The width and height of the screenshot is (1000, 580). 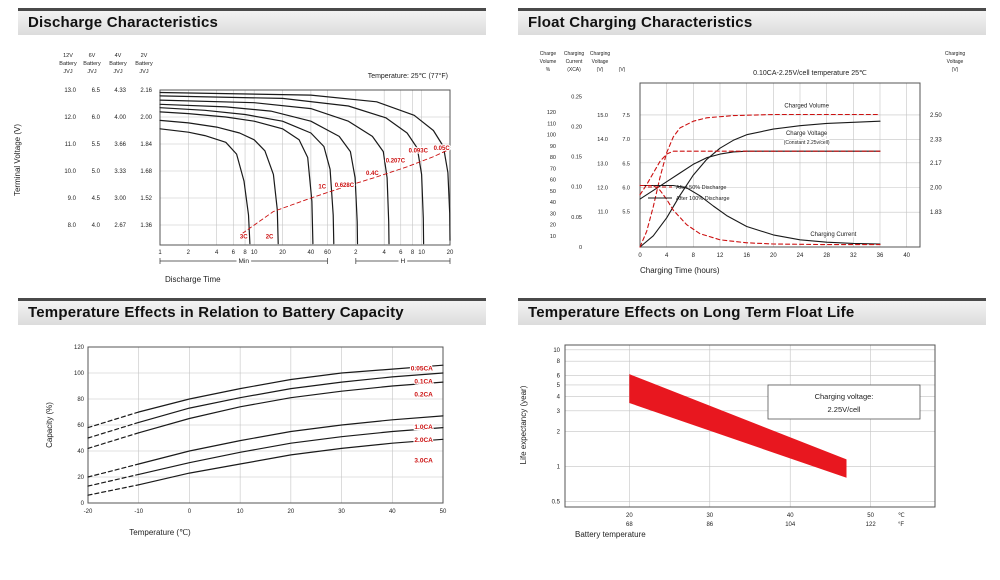 What do you see at coordinates (422, 368) in the screenshot?
I see `curve-label: 0.05CA` at bounding box center [422, 368].